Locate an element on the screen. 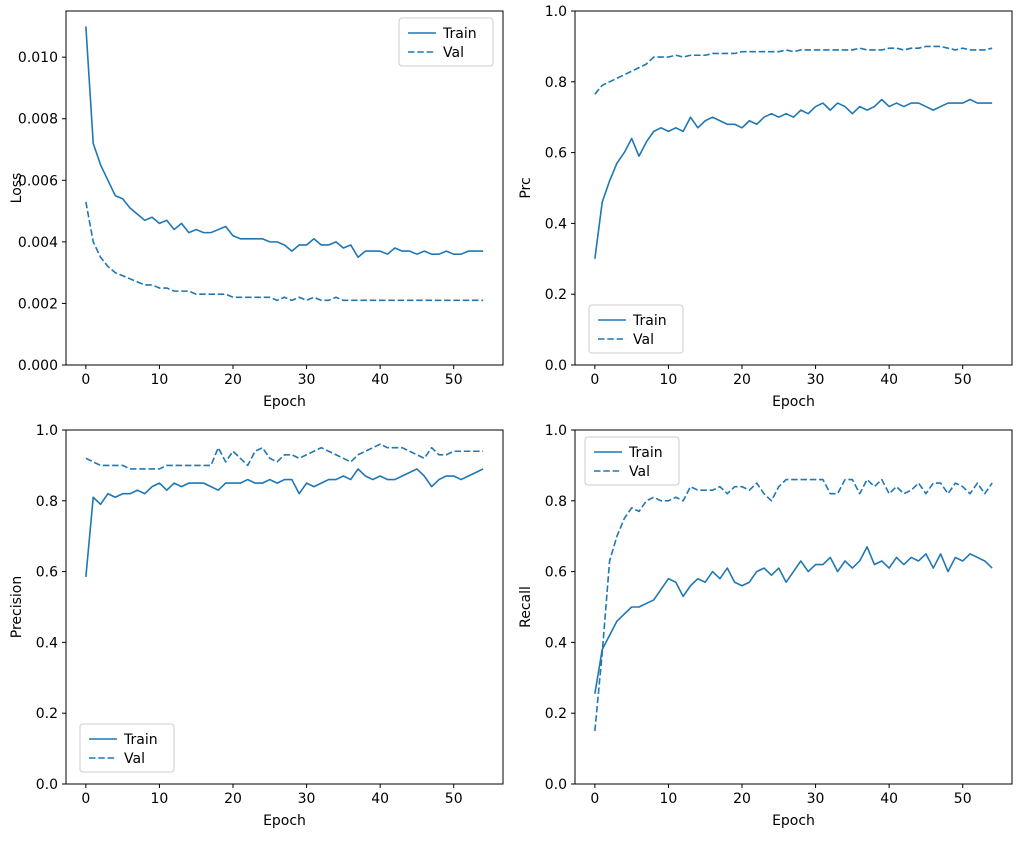  prc-val-line is located at coordinates (793, 70).